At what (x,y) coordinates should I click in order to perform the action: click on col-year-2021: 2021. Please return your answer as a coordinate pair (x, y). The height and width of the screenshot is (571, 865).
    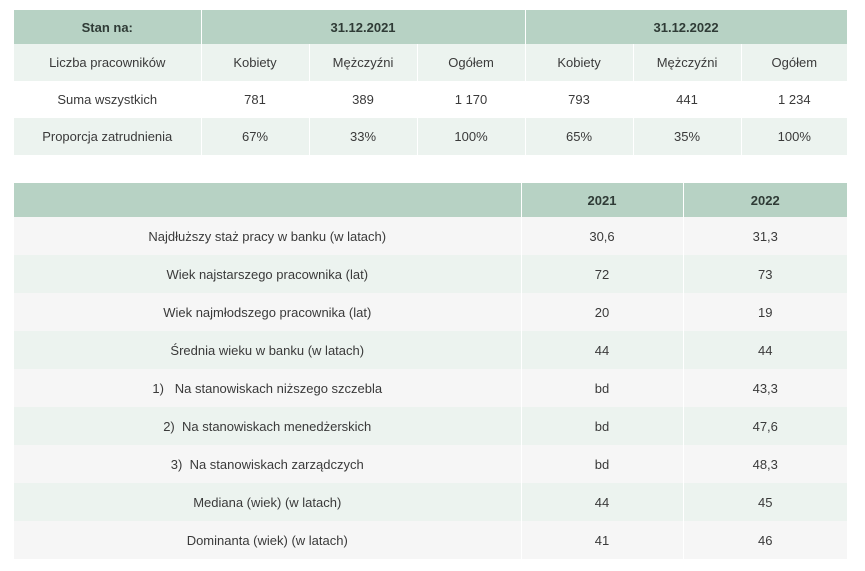
    Looking at the image, I should click on (602, 200).